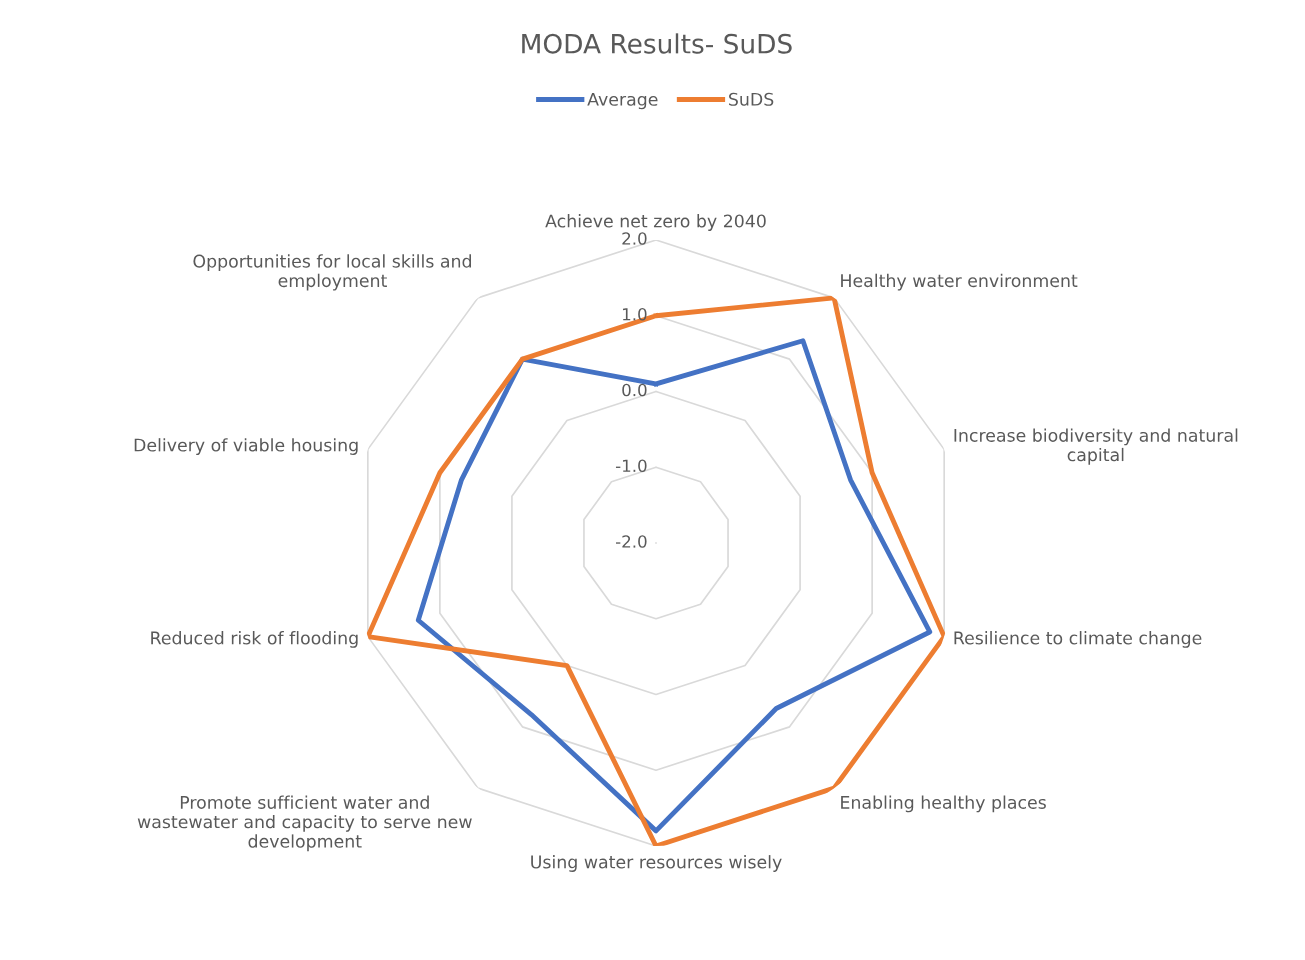 This screenshot has width=1305, height=960. What do you see at coordinates (254, 639) in the screenshot?
I see `spoke-label: Reduced risk of flooding` at bounding box center [254, 639].